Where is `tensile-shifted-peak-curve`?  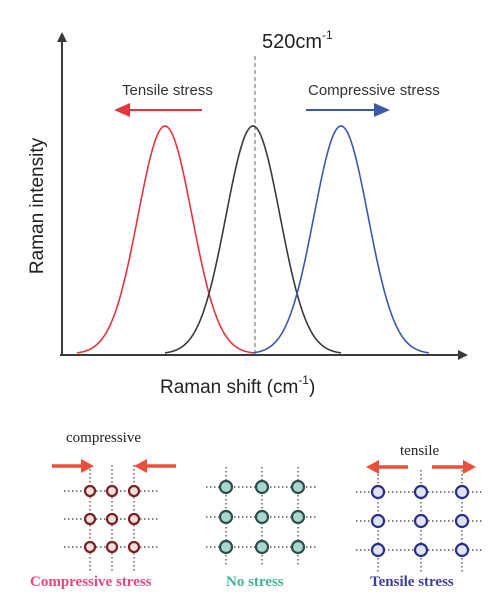 tensile-shifted-peak-curve is located at coordinates (165, 239).